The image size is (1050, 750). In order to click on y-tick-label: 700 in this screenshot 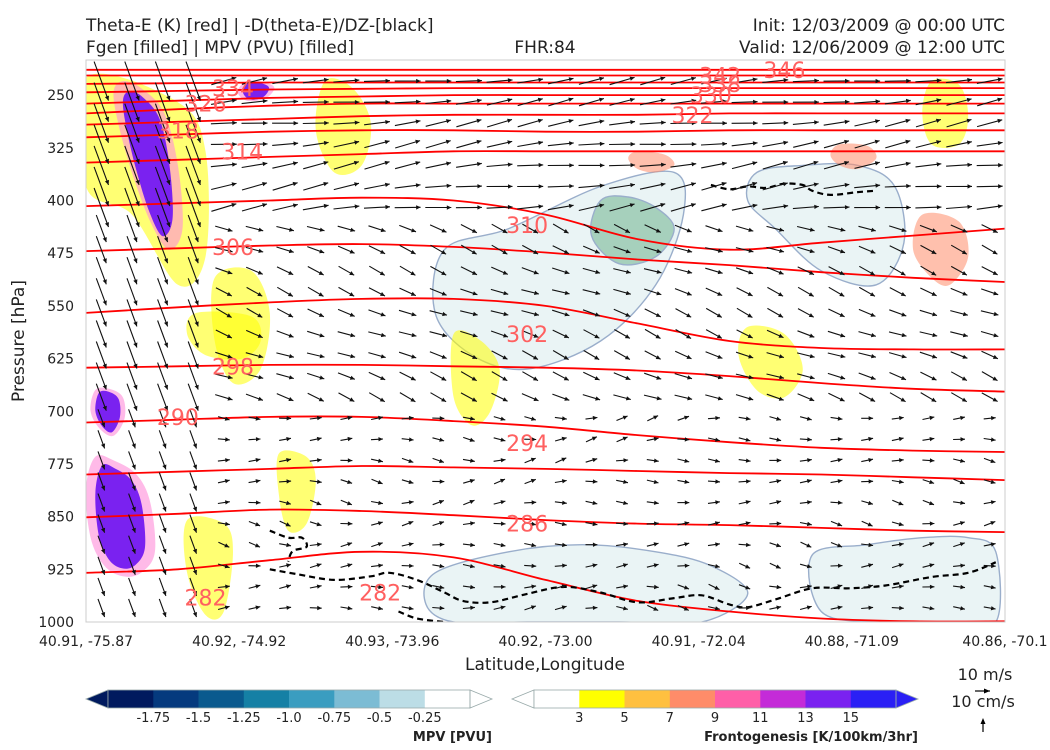, I will do `click(60, 412)`.